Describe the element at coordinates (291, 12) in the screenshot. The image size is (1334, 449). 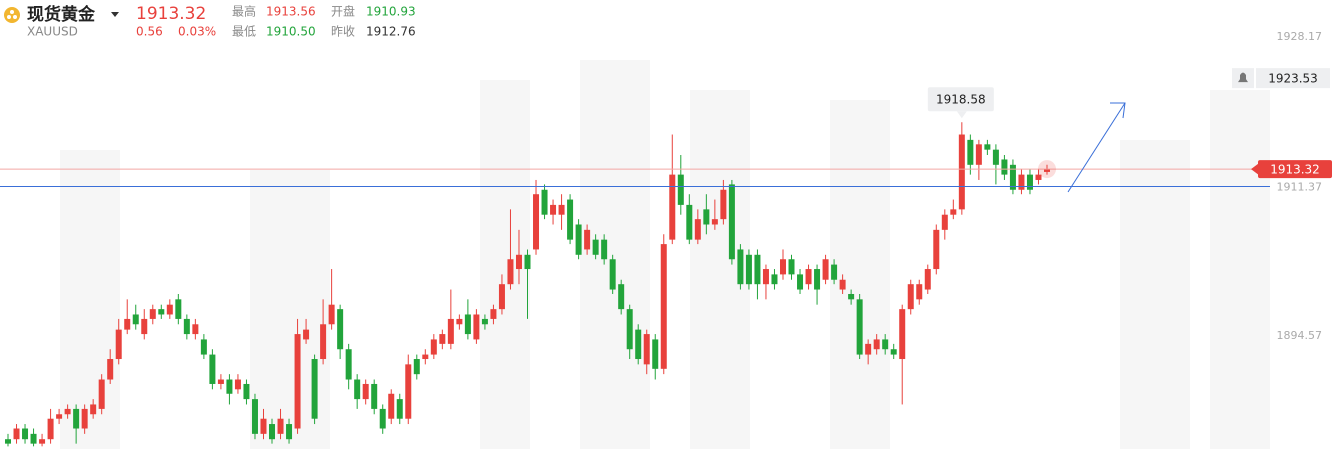
I see `stat-value: 1913.56` at that location.